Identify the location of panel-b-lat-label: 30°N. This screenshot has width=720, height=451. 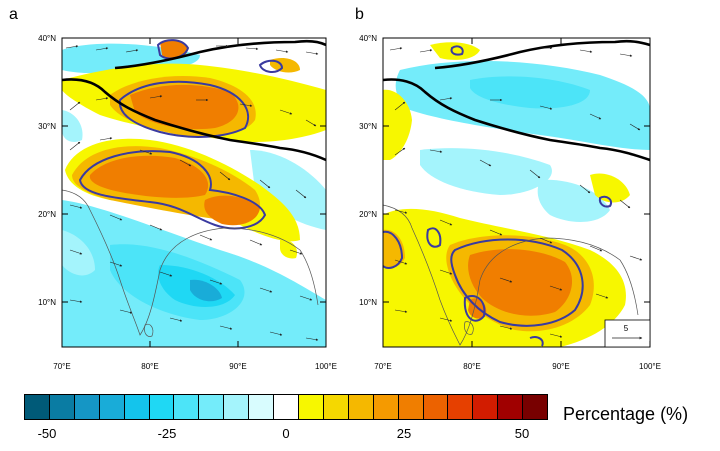
(368, 126).